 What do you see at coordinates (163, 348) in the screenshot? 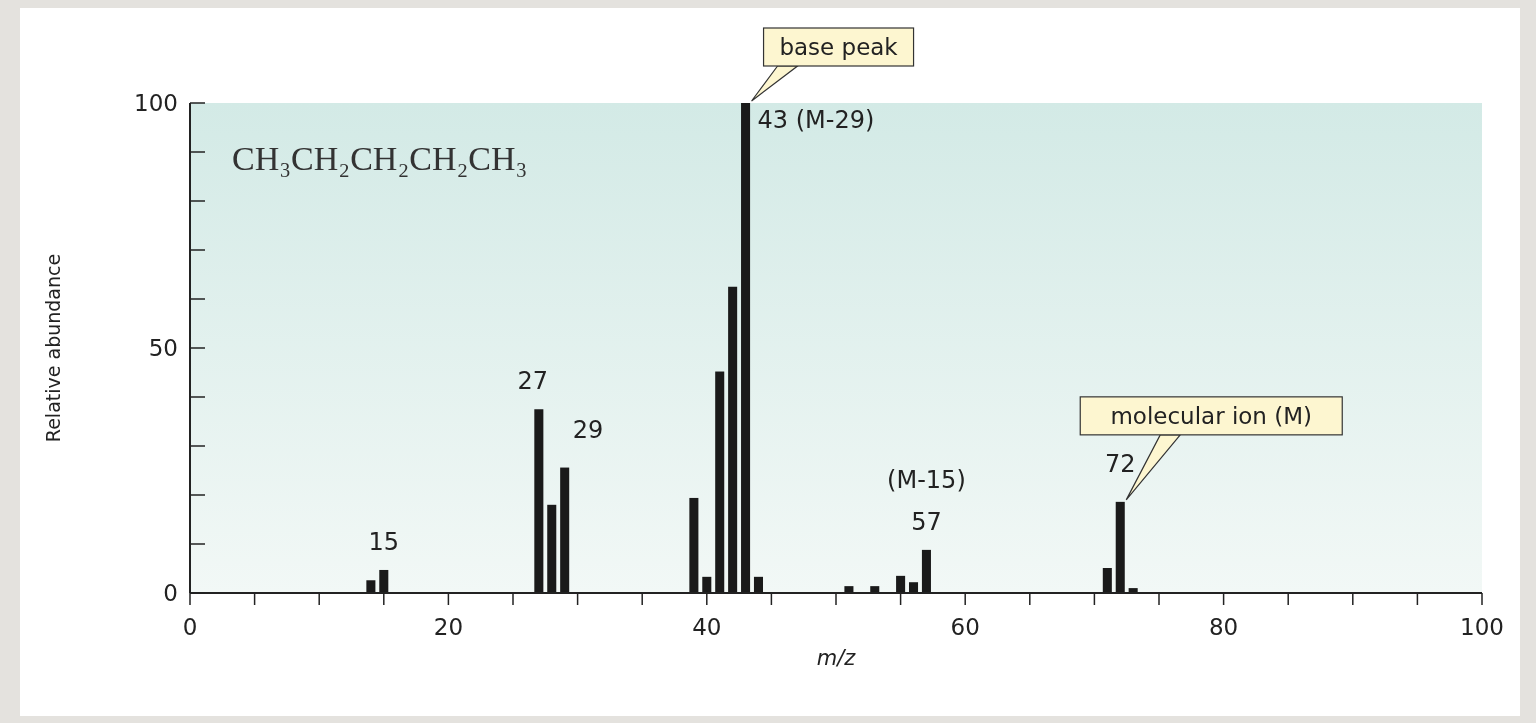
I see `y-tick-label: 50` at bounding box center [163, 348].